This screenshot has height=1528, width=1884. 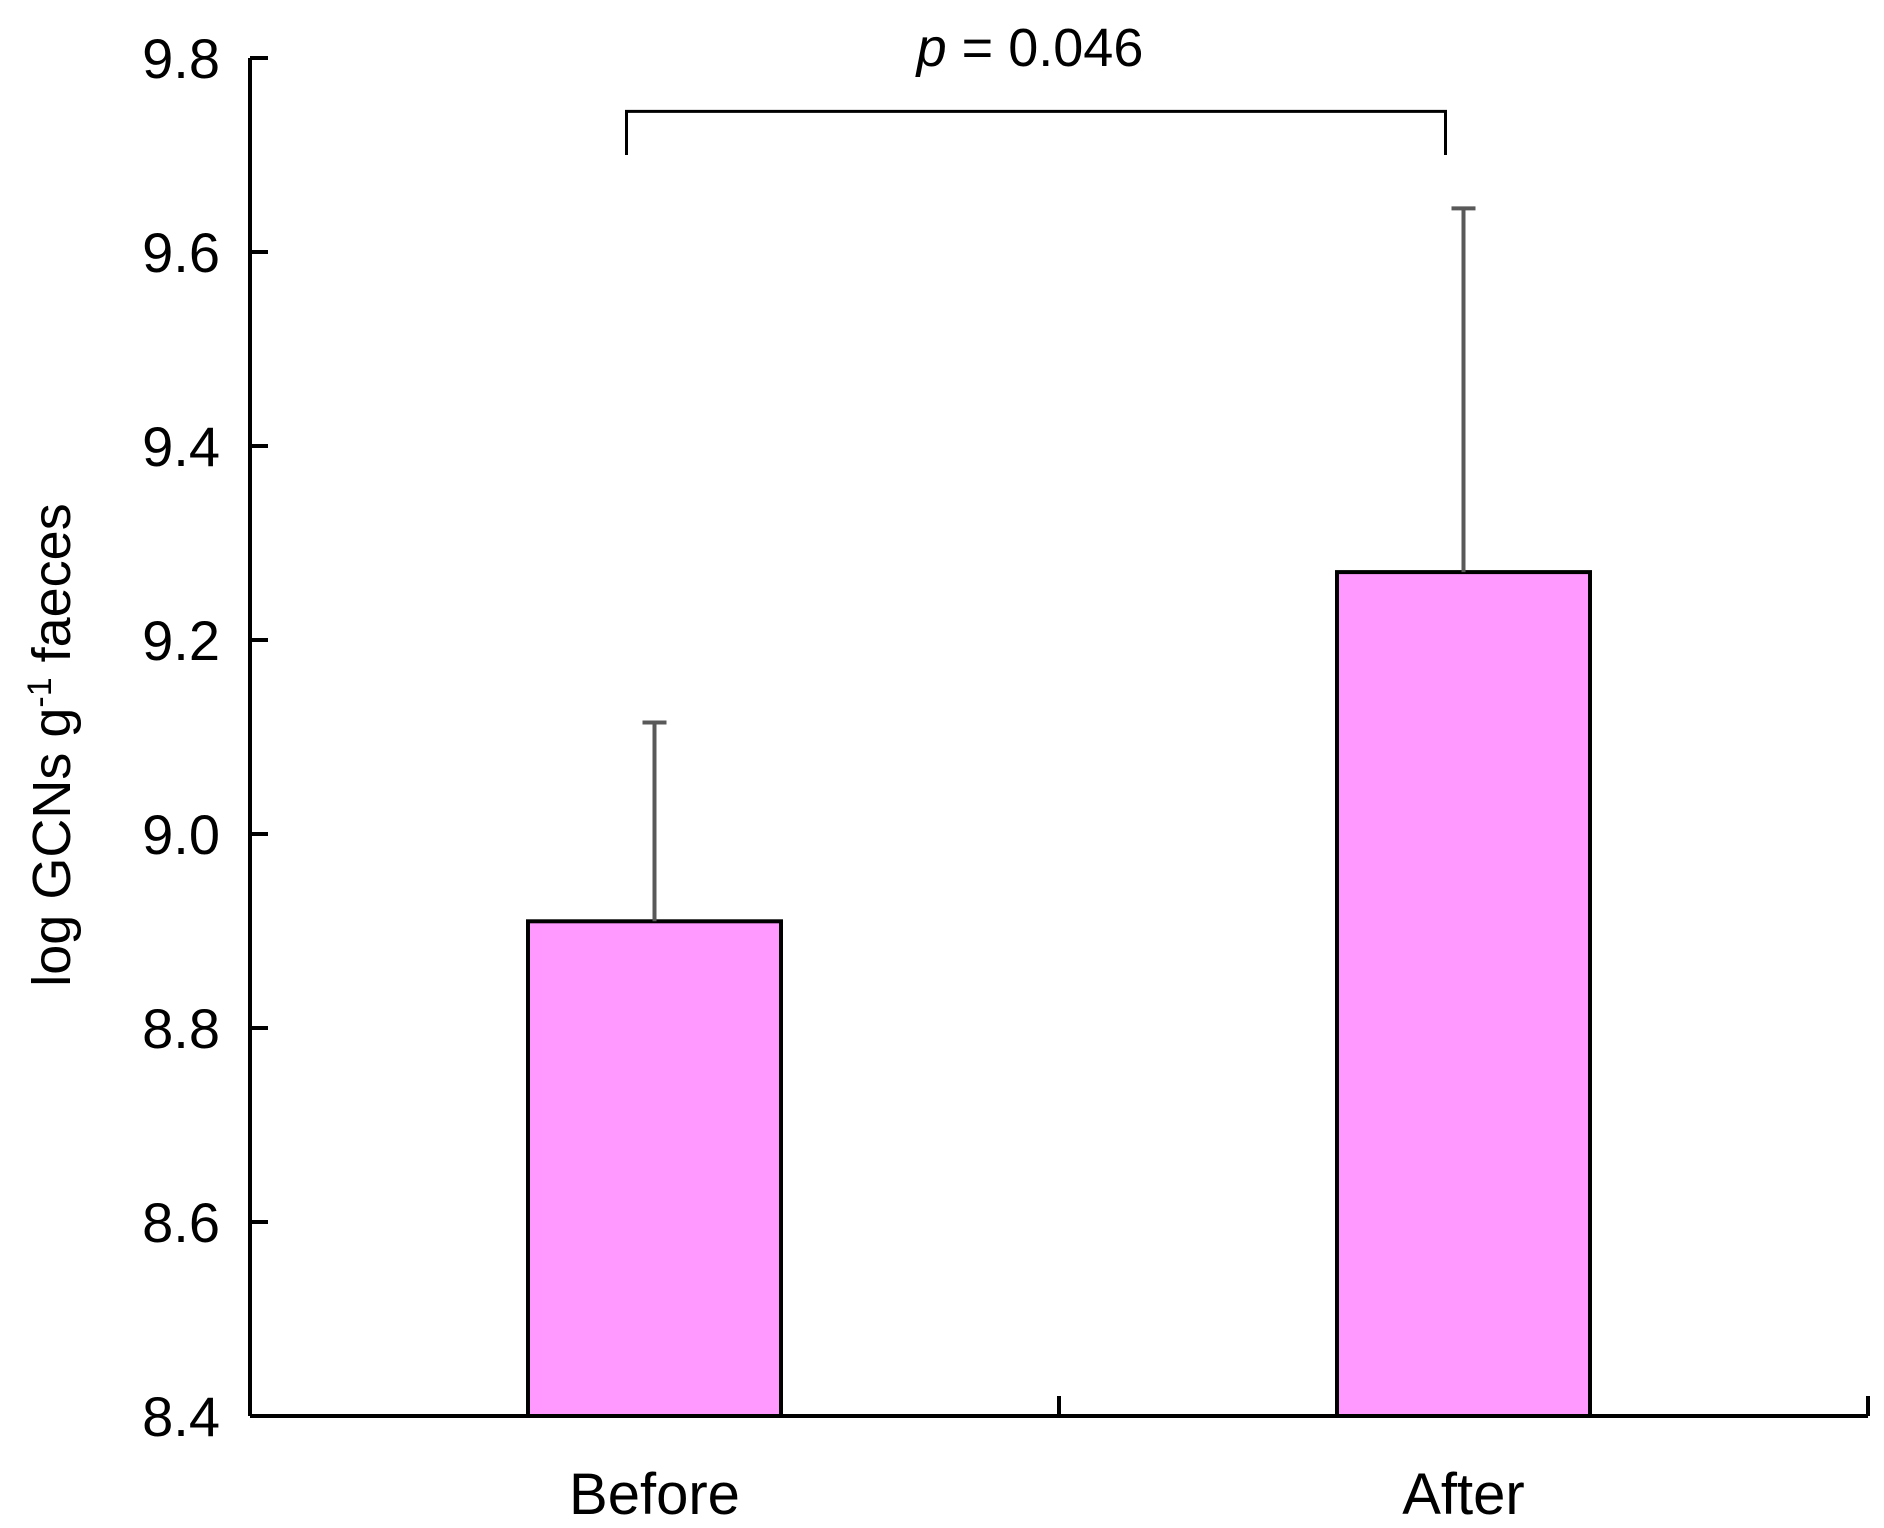 What do you see at coordinates (52, 590) in the screenshot?
I see `y-axis-label-suffix: faeces` at bounding box center [52, 590].